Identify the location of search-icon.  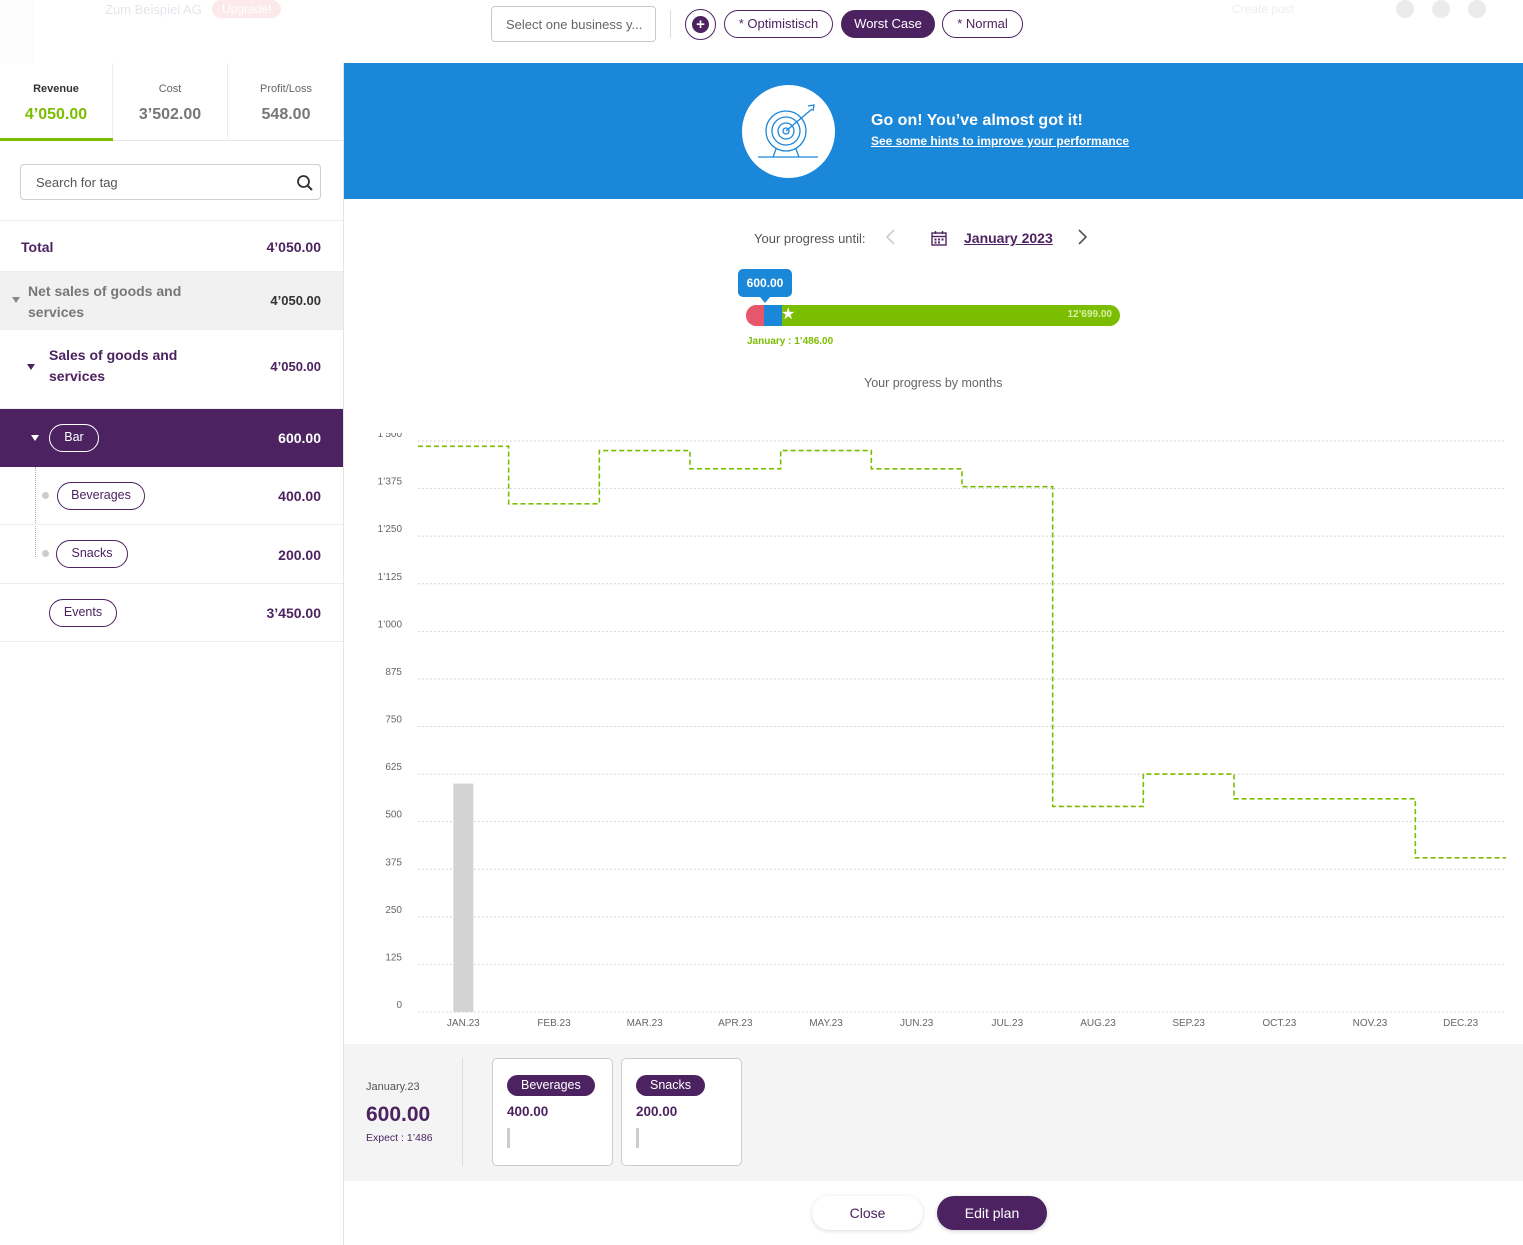
(305, 183).